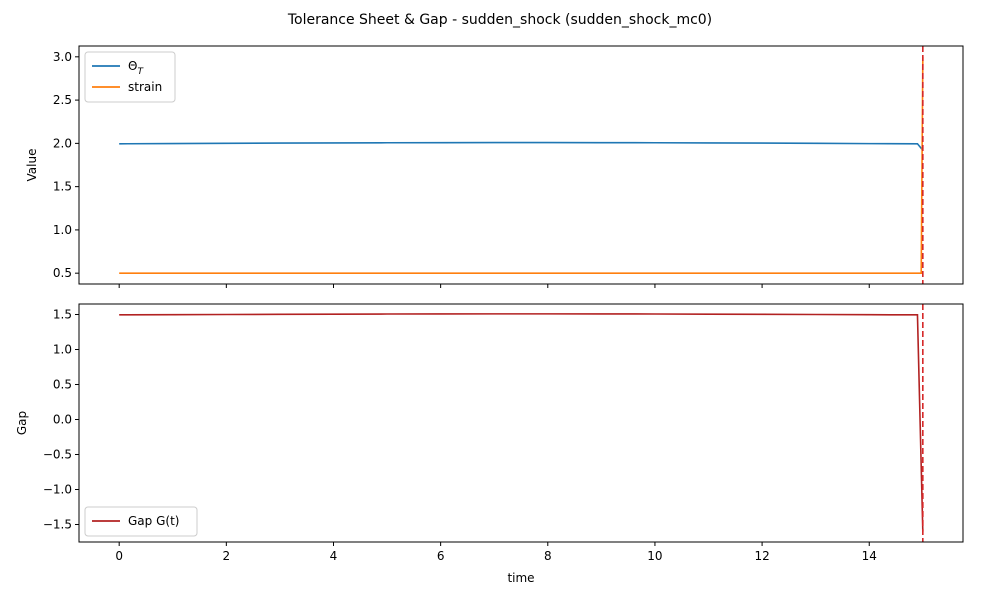 Image resolution: width=1000 pixels, height=600 pixels. I want to click on y-axis-label: Value, so click(32, 165).